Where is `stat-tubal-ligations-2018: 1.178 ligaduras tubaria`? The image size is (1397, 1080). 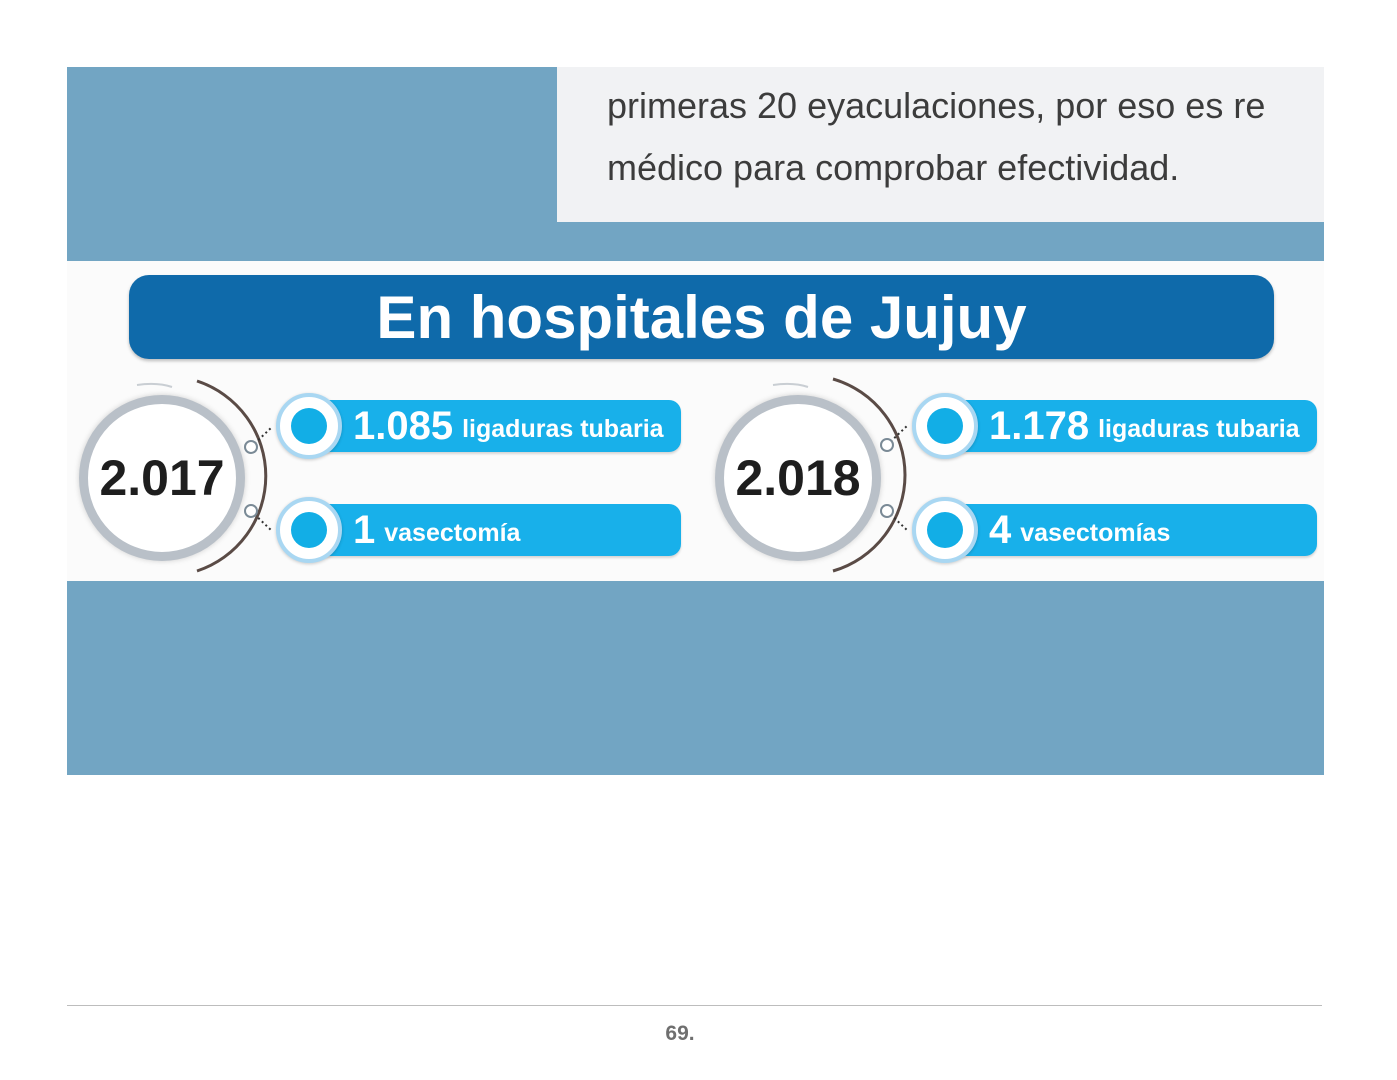 stat-tubal-ligations-2018: 1.178 ligaduras tubaria is located at coordinates (1130, 426).